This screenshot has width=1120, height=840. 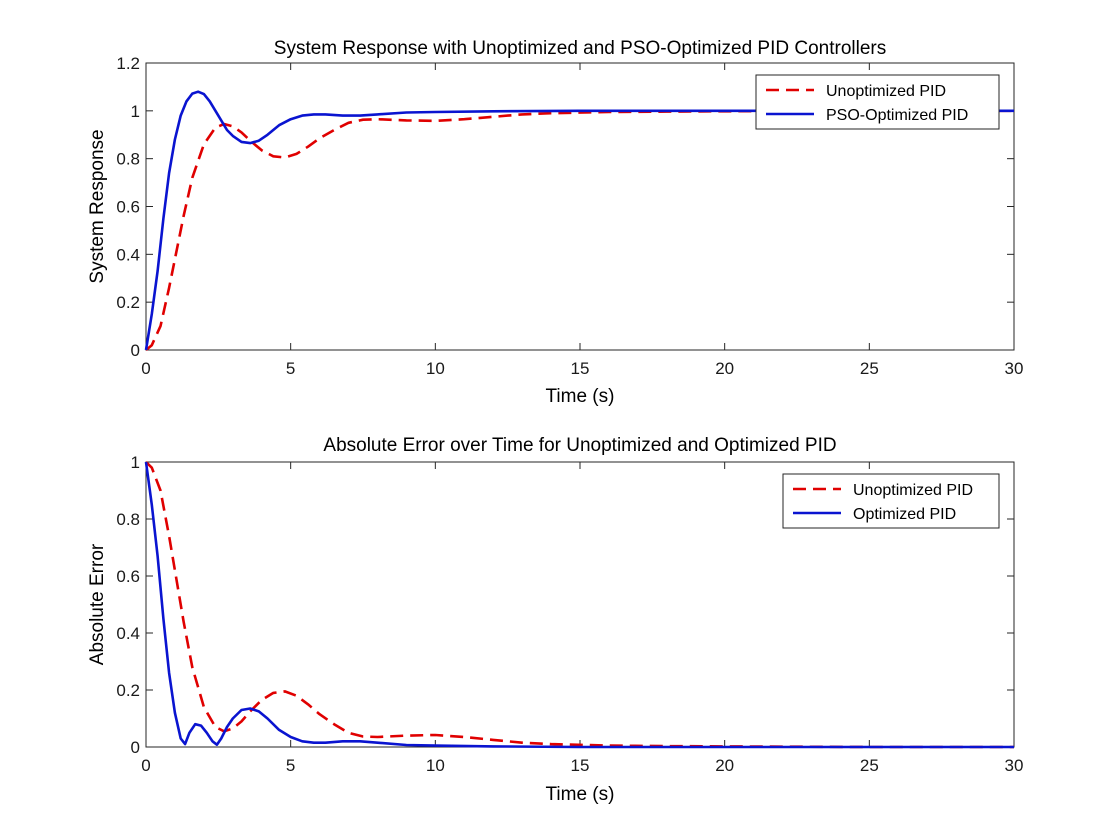 I want to click on response-plot-xtick-label: 5, so click(x=290, y=368).